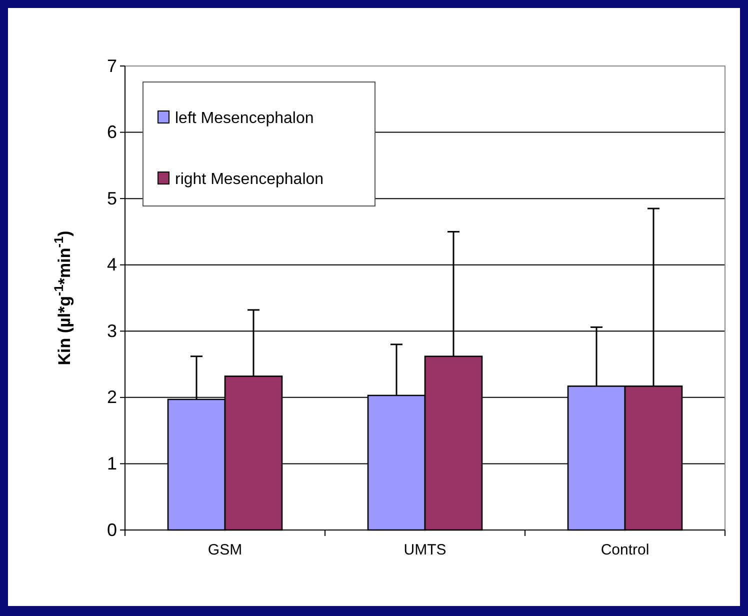 Image resolution: width=748 pixels, height=616 pixels. I want to click on x-tick-label: Control, so click(625, 550).